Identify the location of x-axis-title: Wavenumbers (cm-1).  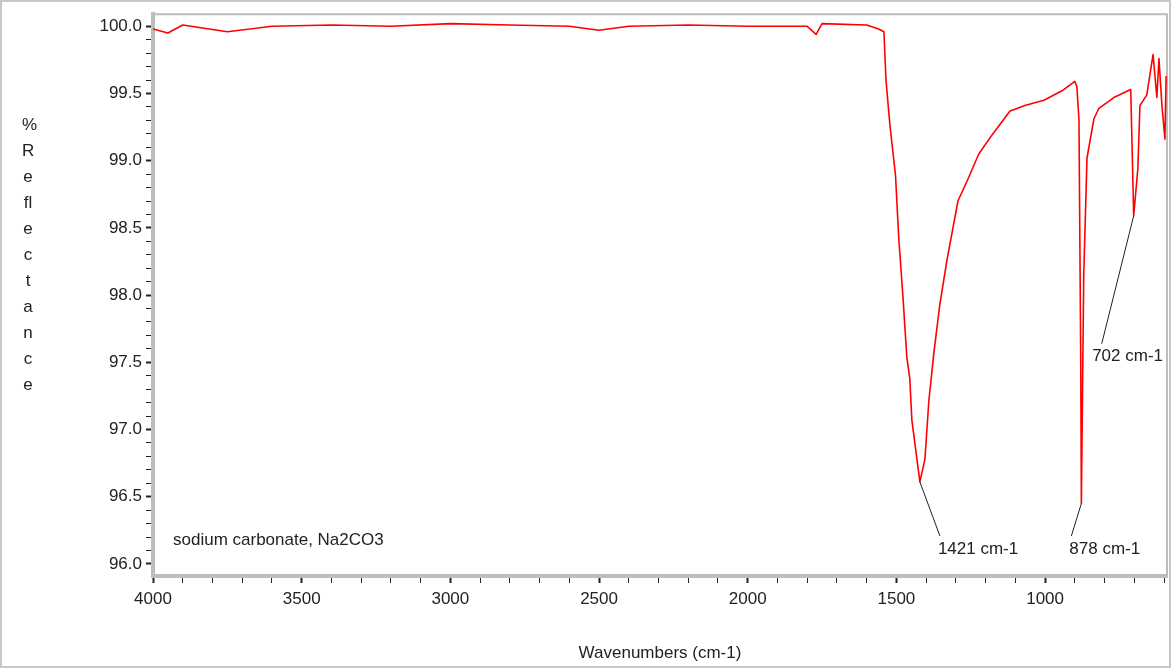
(660, 653).